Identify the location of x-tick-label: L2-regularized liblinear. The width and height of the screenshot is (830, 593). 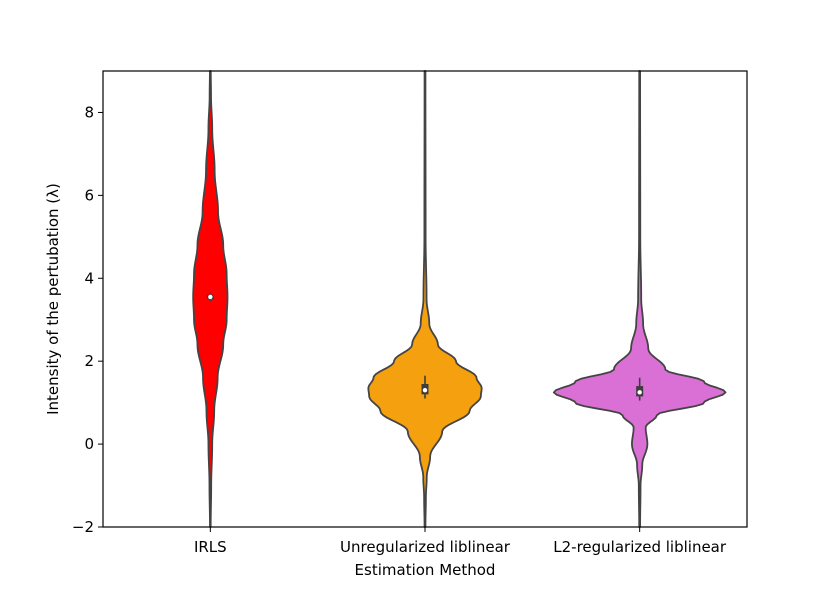
(640, 547).